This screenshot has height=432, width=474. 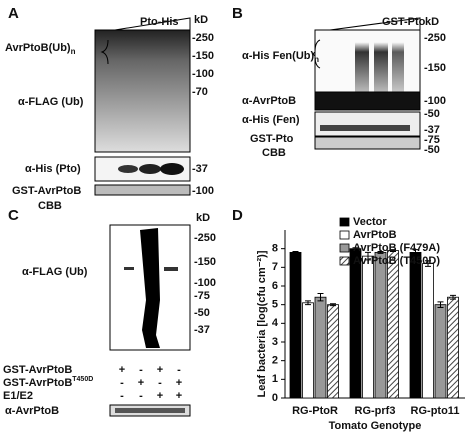 What do you see at coordinates (275, 342) in the screenshot?
I see `y-tick-label: 3` at bounding box center [275, 342].